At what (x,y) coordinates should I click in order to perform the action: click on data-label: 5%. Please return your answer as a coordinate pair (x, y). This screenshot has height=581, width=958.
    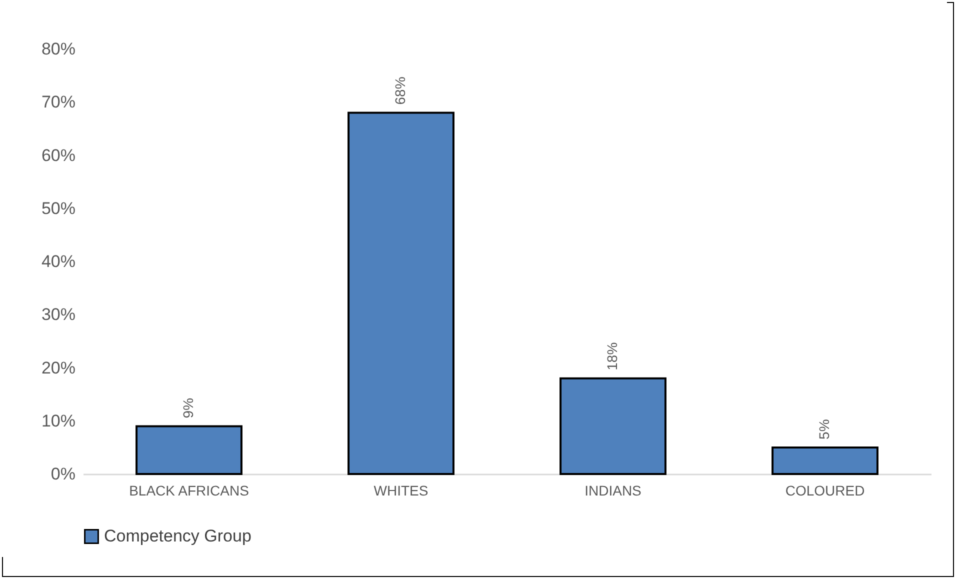
    Looking at the image, I should click on (824, 429).